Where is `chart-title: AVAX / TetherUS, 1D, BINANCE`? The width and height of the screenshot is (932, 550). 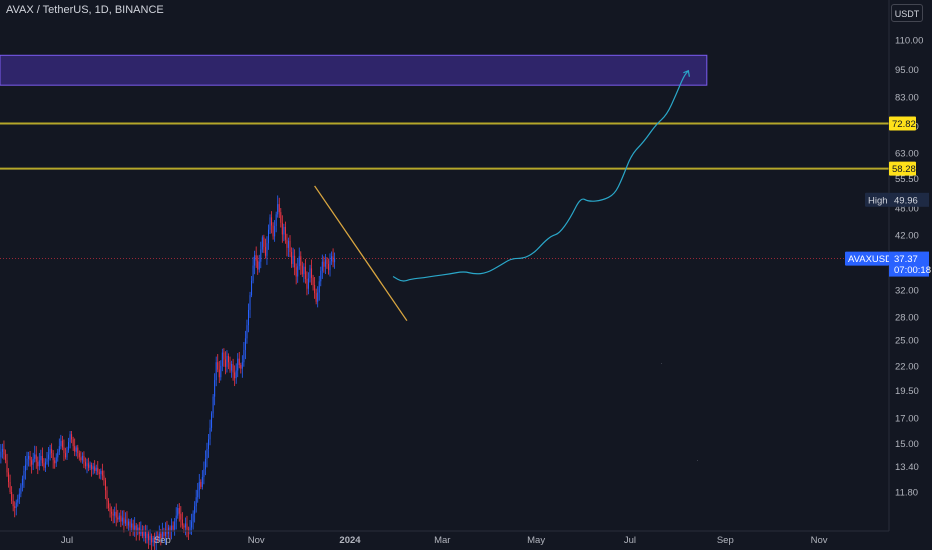 chart-title: AVAX / TetherUS, 1D, BINANCE is located at coordinates (85, 10).